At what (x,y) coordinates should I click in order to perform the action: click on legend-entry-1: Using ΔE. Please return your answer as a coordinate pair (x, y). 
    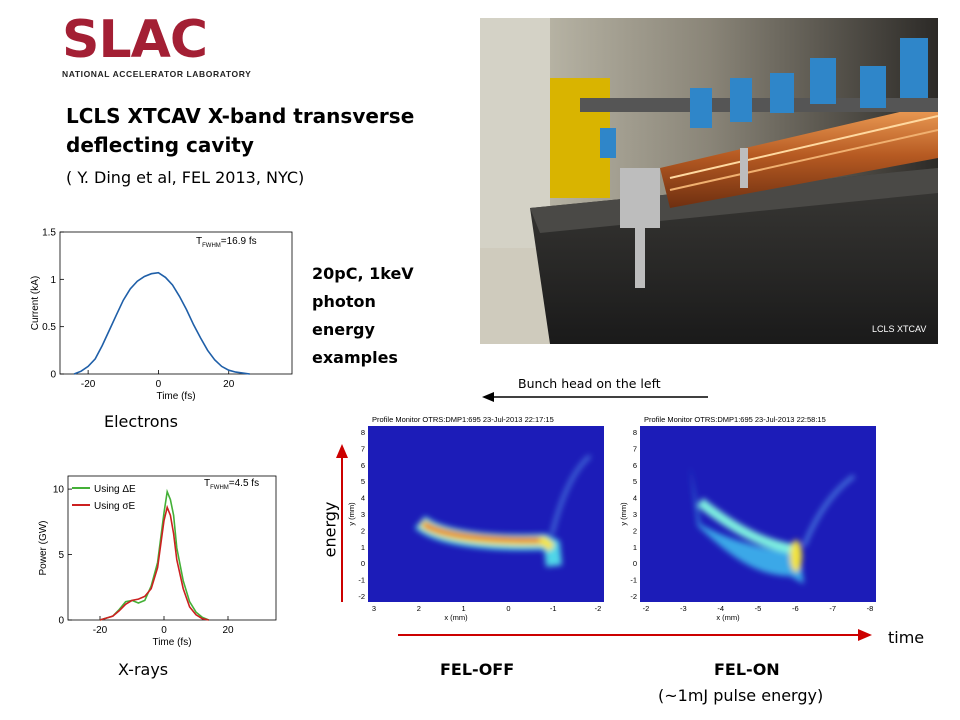
    Looking at the image, I should click on (115, 489).